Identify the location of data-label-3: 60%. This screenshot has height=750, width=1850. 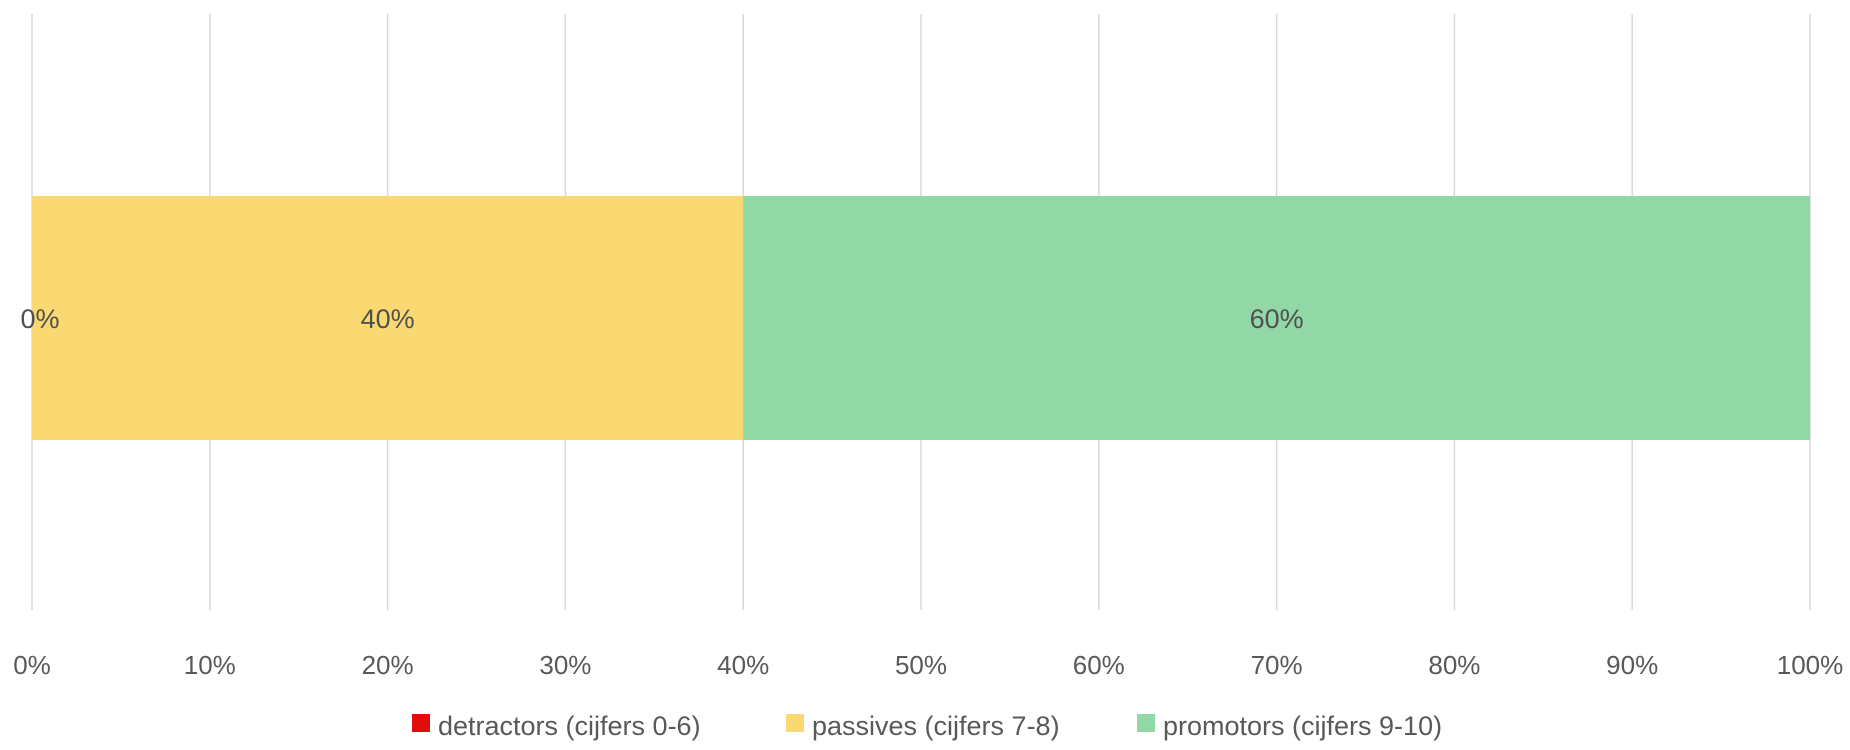
(1277, 319).